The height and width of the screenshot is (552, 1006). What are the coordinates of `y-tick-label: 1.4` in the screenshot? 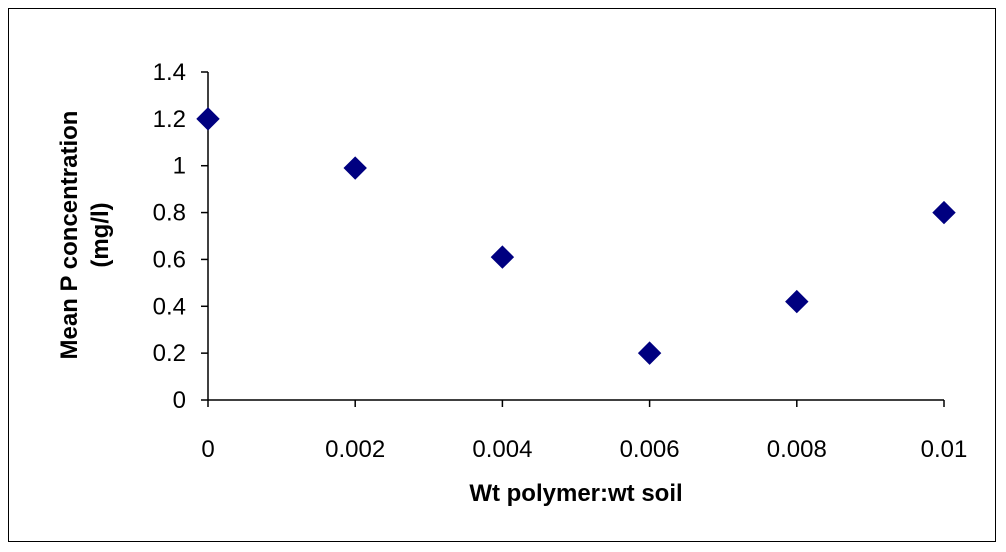 It's located at (169, 72).